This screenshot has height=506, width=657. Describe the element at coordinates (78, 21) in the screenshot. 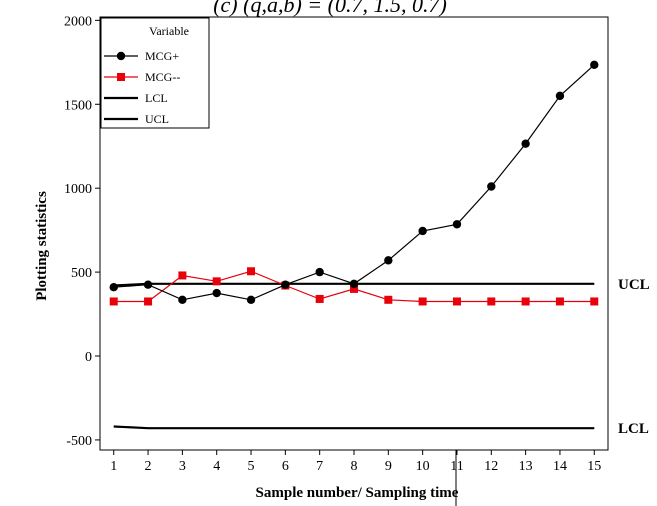

I see `y-tick-label: 2000` at that location.